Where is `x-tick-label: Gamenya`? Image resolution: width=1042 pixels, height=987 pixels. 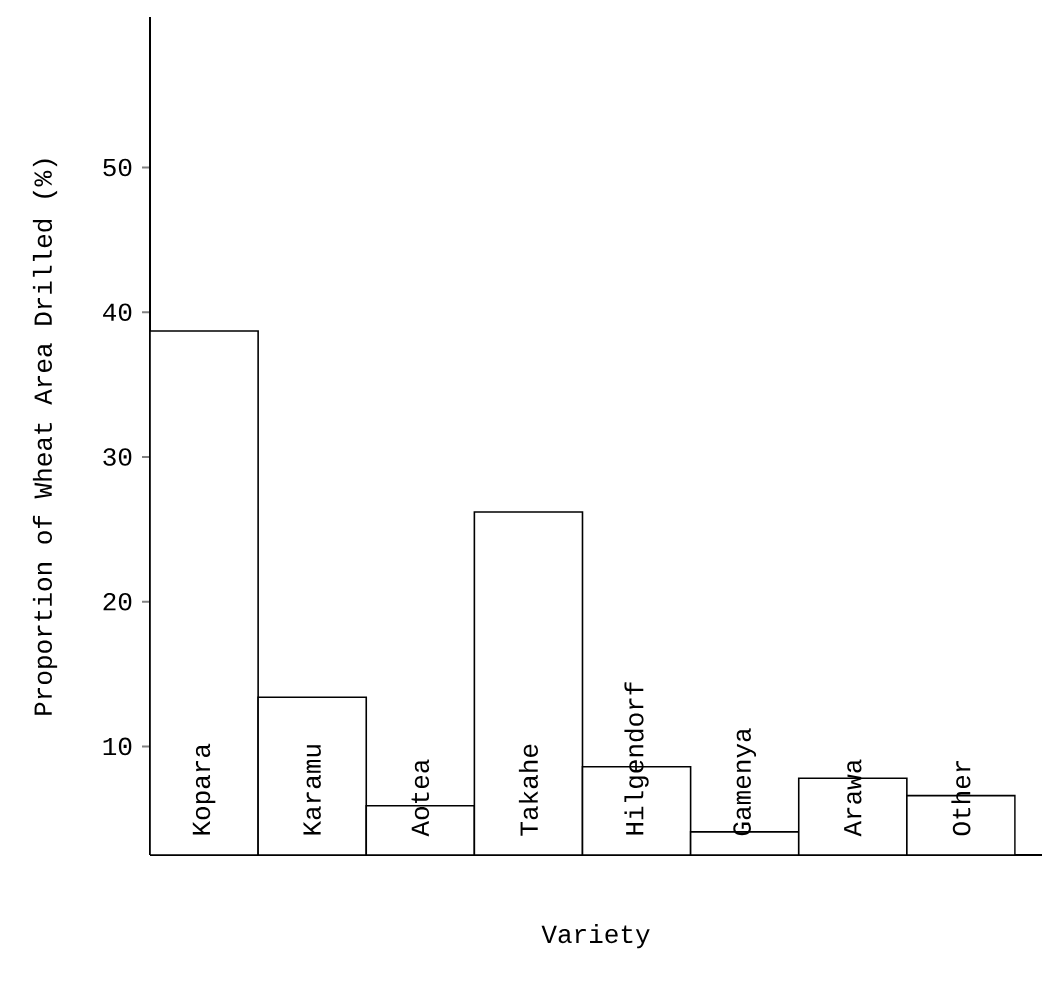
x-tick-label: Gamenya is located at coordinates (745, 782).